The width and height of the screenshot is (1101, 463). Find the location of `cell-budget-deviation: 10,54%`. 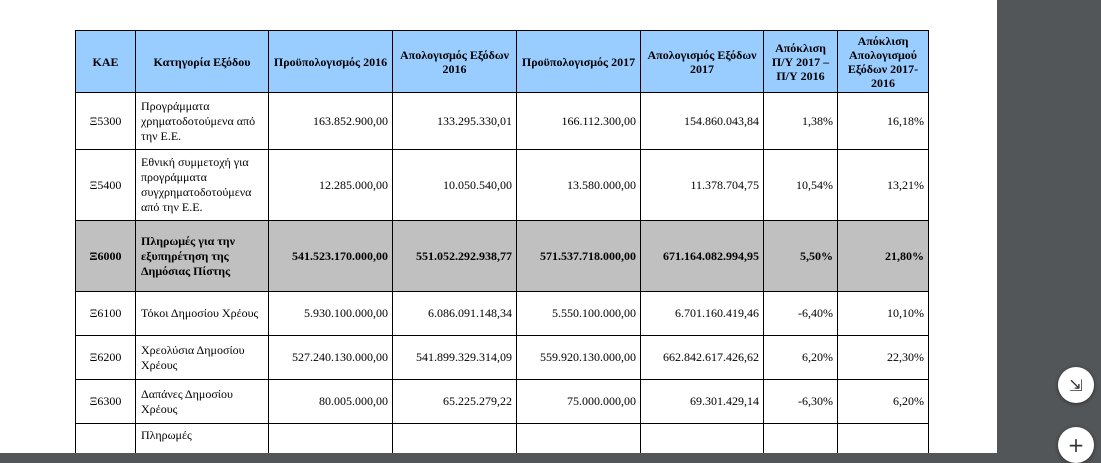

cell-budget-deviation: 10,54% is located at coordinates (800, 185).